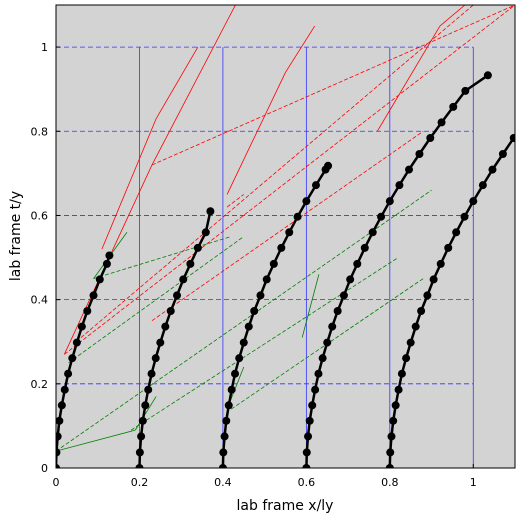 This screenshot has width=520, height=525. What do you see at coordinates (140, 482) in the screenshot?
I see `x-tick-label: 0.2` at bounding box center [140, 482].